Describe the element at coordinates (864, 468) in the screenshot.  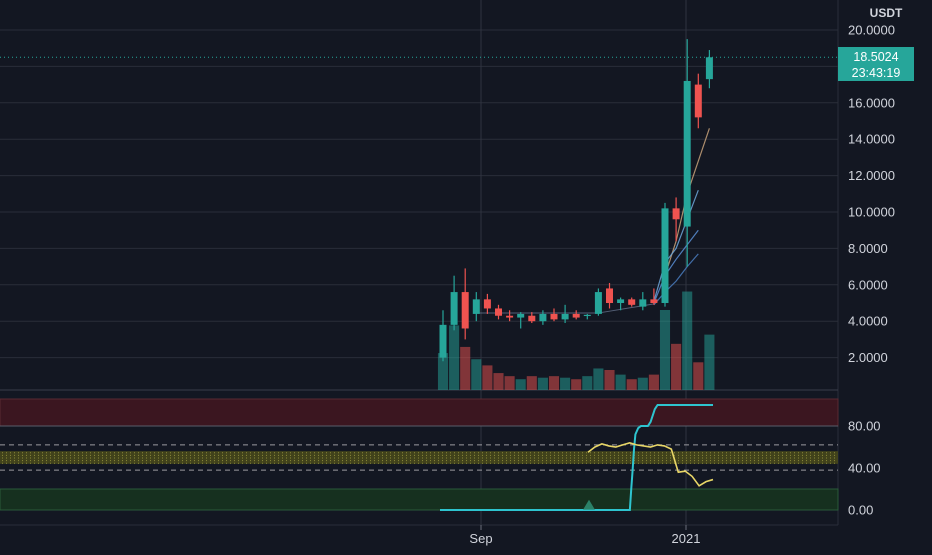
I see `indicator-axis: 0.00 40.00 80.00` at that location.